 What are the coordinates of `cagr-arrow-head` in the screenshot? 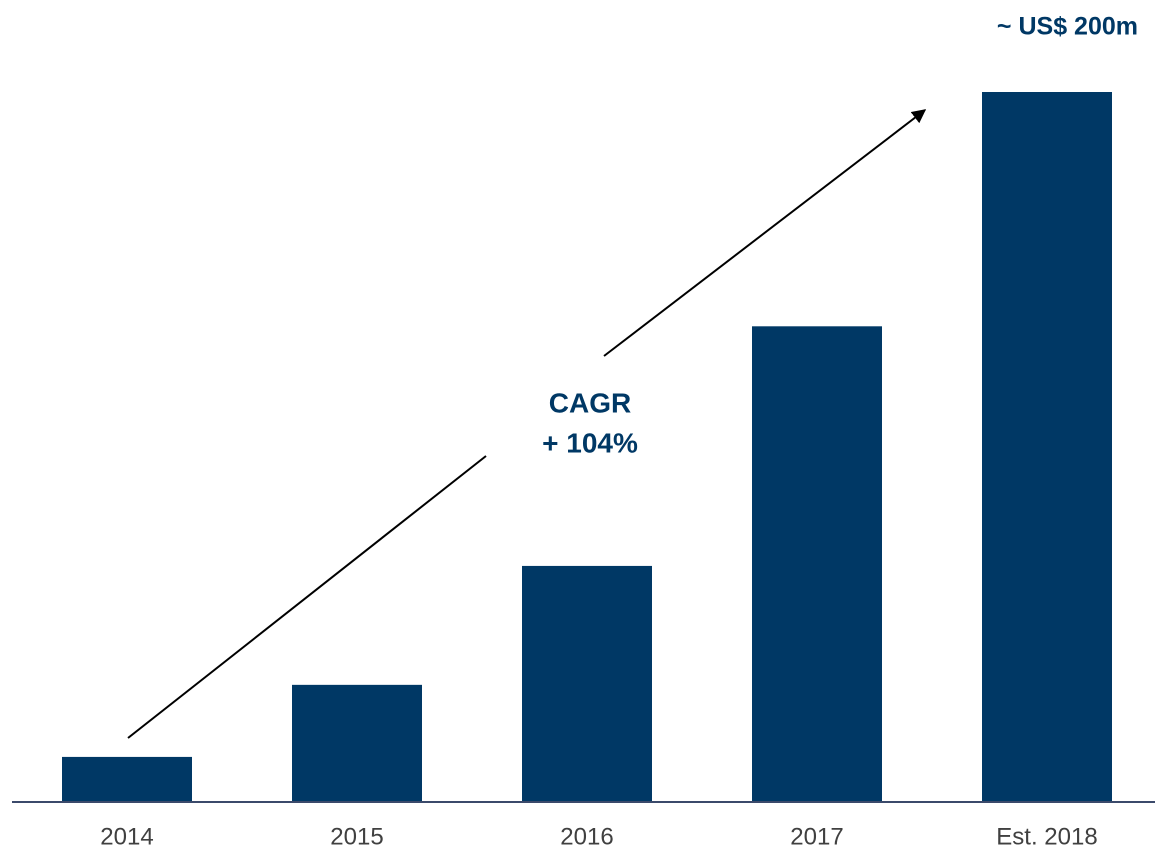 It's located at (765, 233).